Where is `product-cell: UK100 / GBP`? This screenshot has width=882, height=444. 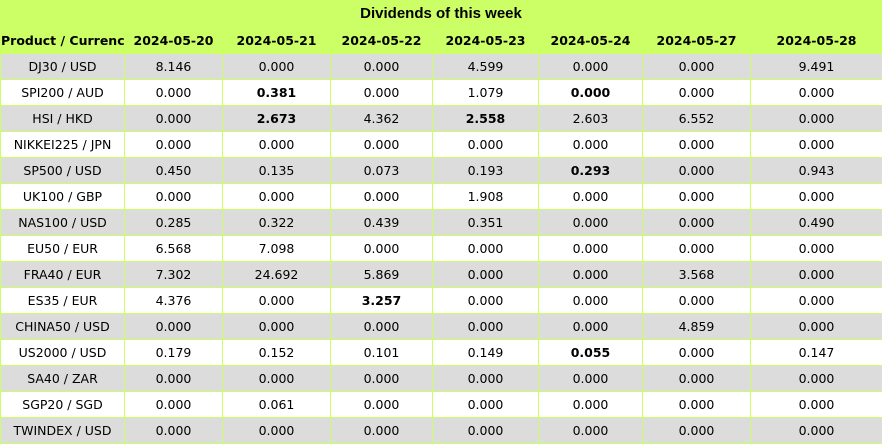 product-cell: UK100 / GBP is located at coordinates (63, 197).